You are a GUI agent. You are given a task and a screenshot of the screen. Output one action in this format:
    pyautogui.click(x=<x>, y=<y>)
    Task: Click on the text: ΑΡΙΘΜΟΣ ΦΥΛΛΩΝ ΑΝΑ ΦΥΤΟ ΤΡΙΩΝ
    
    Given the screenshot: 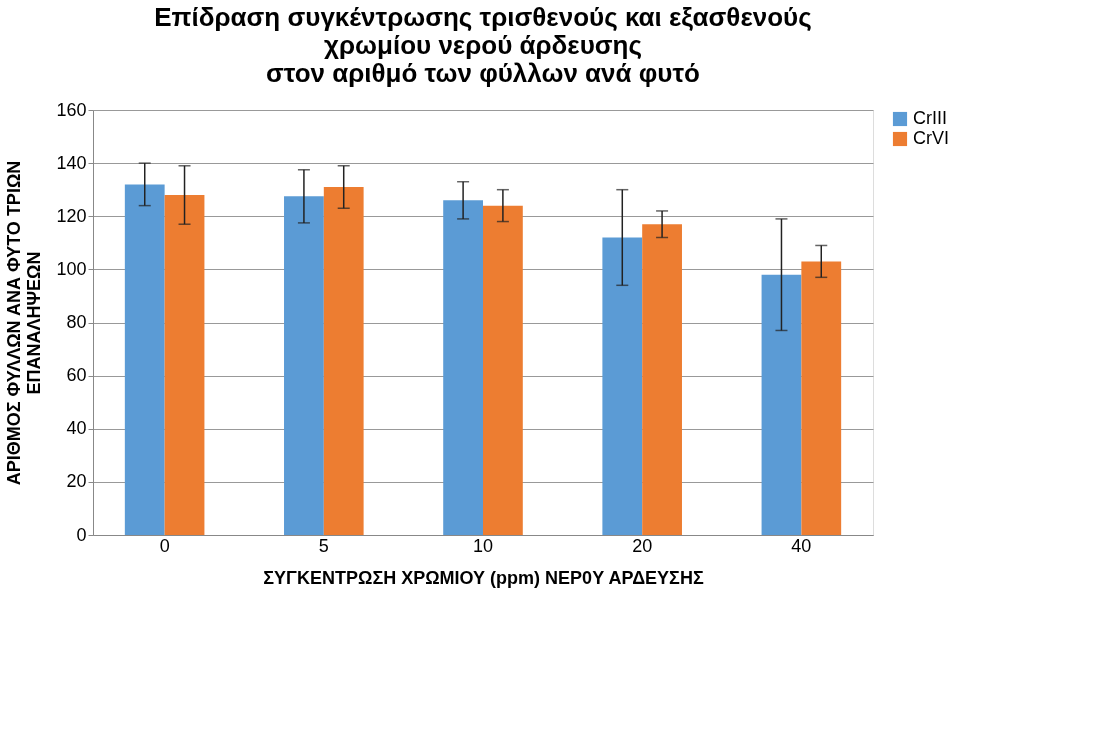 What is the action you would take?
    pyautogui.click(x=14, y=323)
    